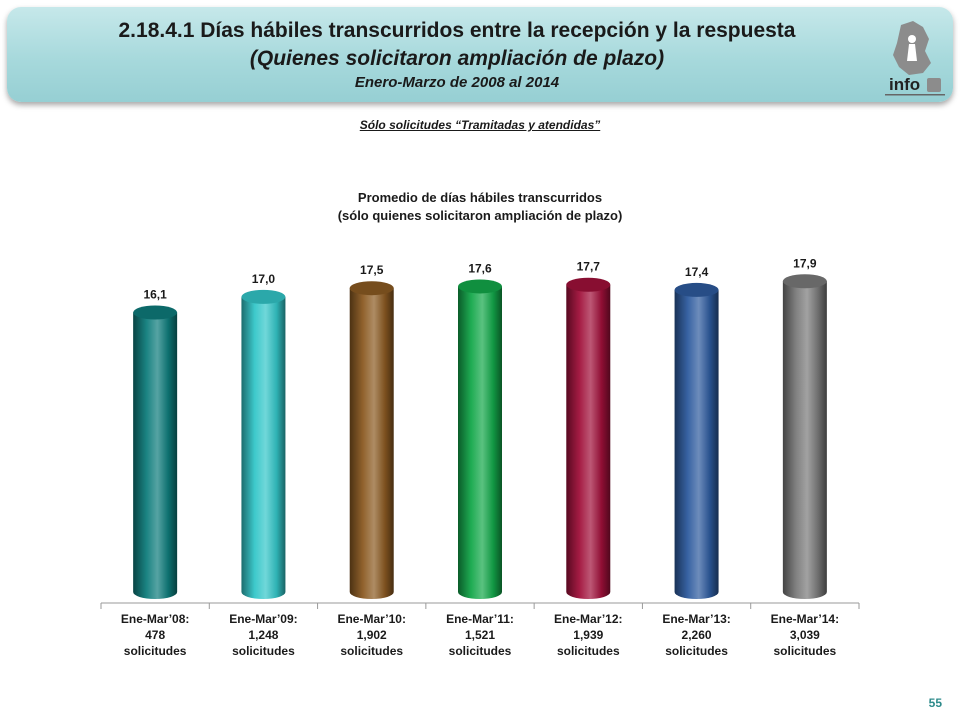  What do you see at coordinates (371, 619) in the screenshot?
I see `category-label: Ene-Mar’10:` at bounding box center [371, 619].